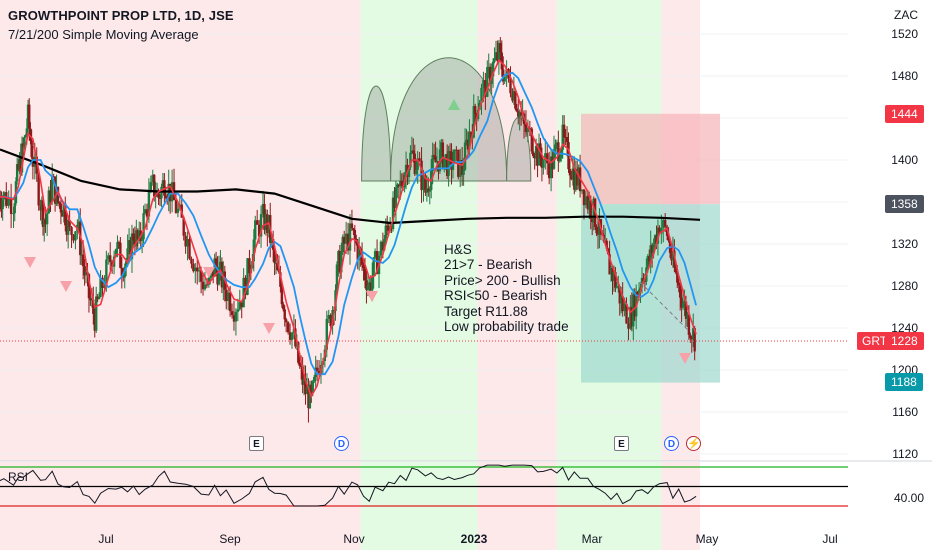 The height and width of the screenshot is (550, 932). I want to click on entry-price-tag: 1358, so click(904, 204).